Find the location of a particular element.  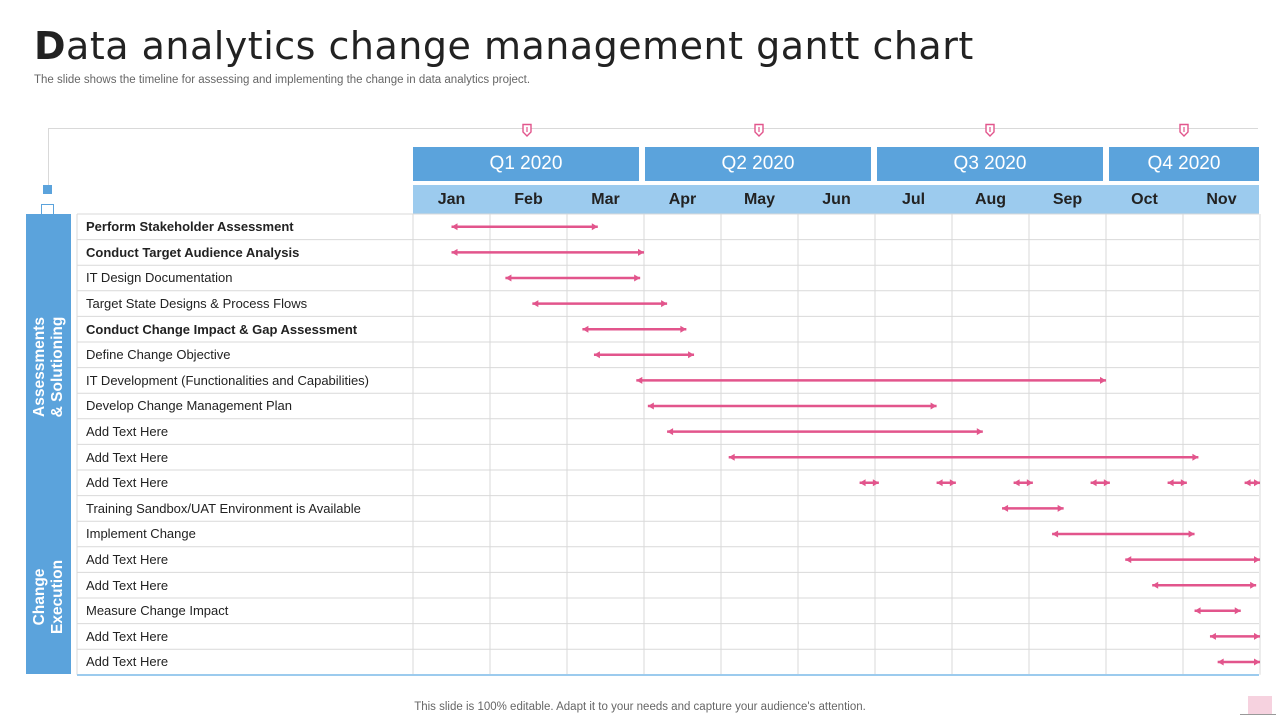

corner-underline is located at coordinates (1258, 714).